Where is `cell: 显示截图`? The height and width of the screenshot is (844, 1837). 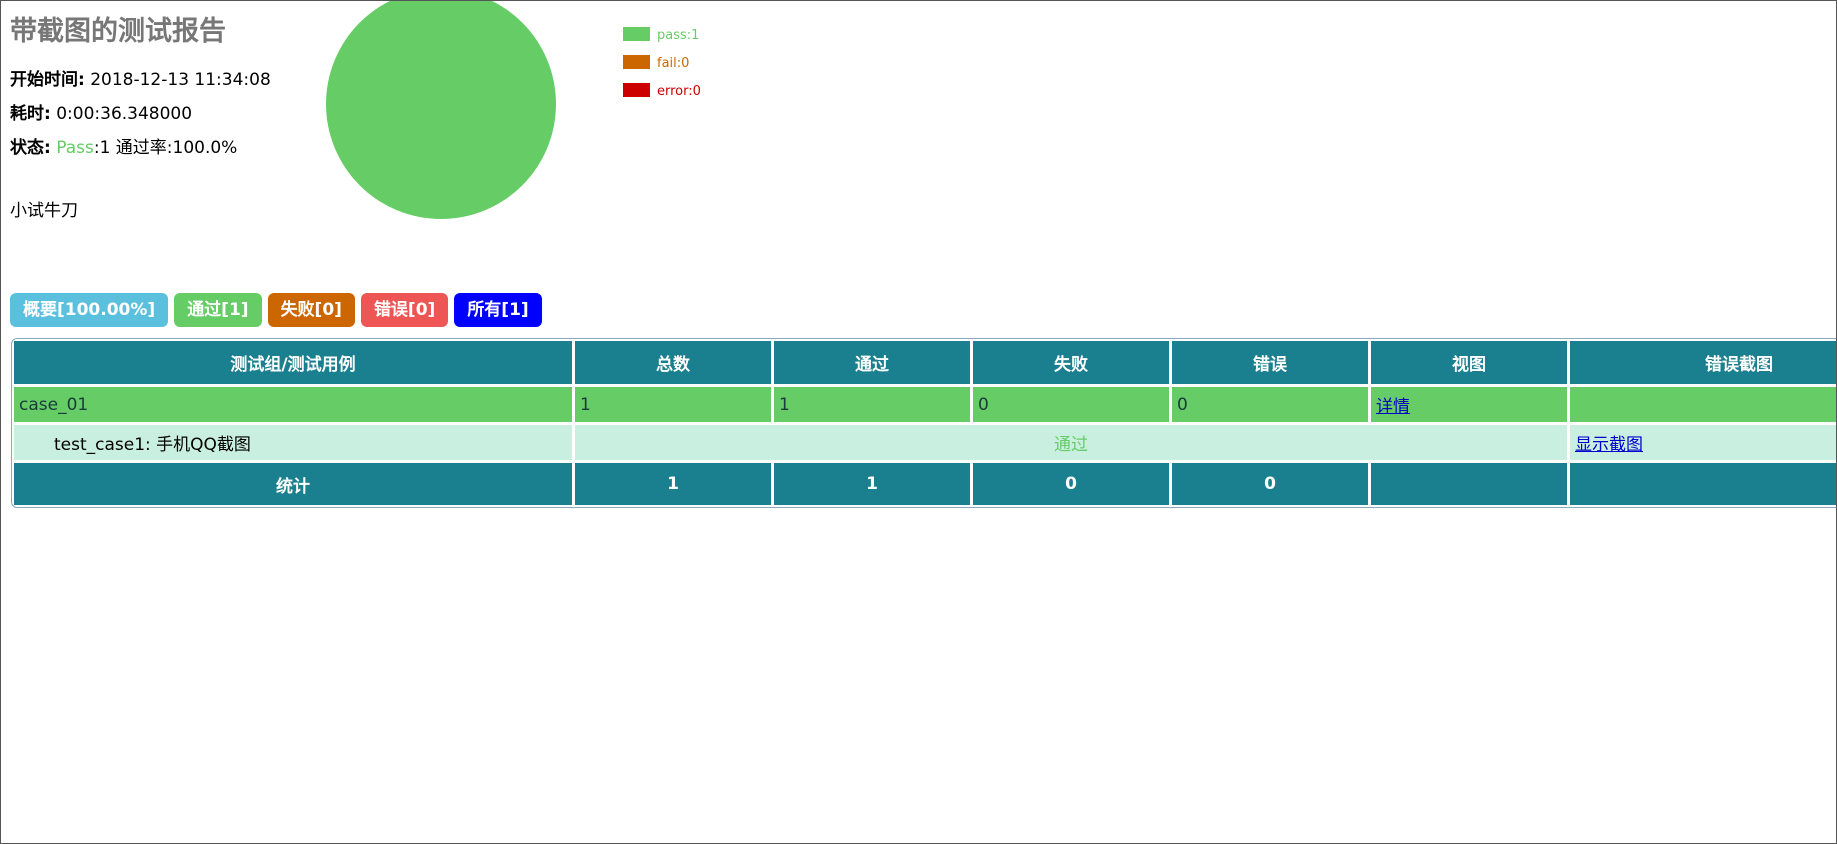 cell: 显示截图 is located at coordinates (1703, 442).